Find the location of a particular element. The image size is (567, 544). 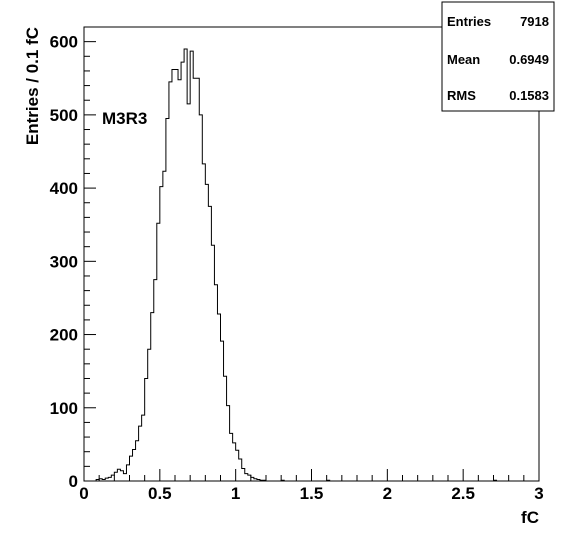

x-tick-label: 0.5 is located at coordinates (160, 493).